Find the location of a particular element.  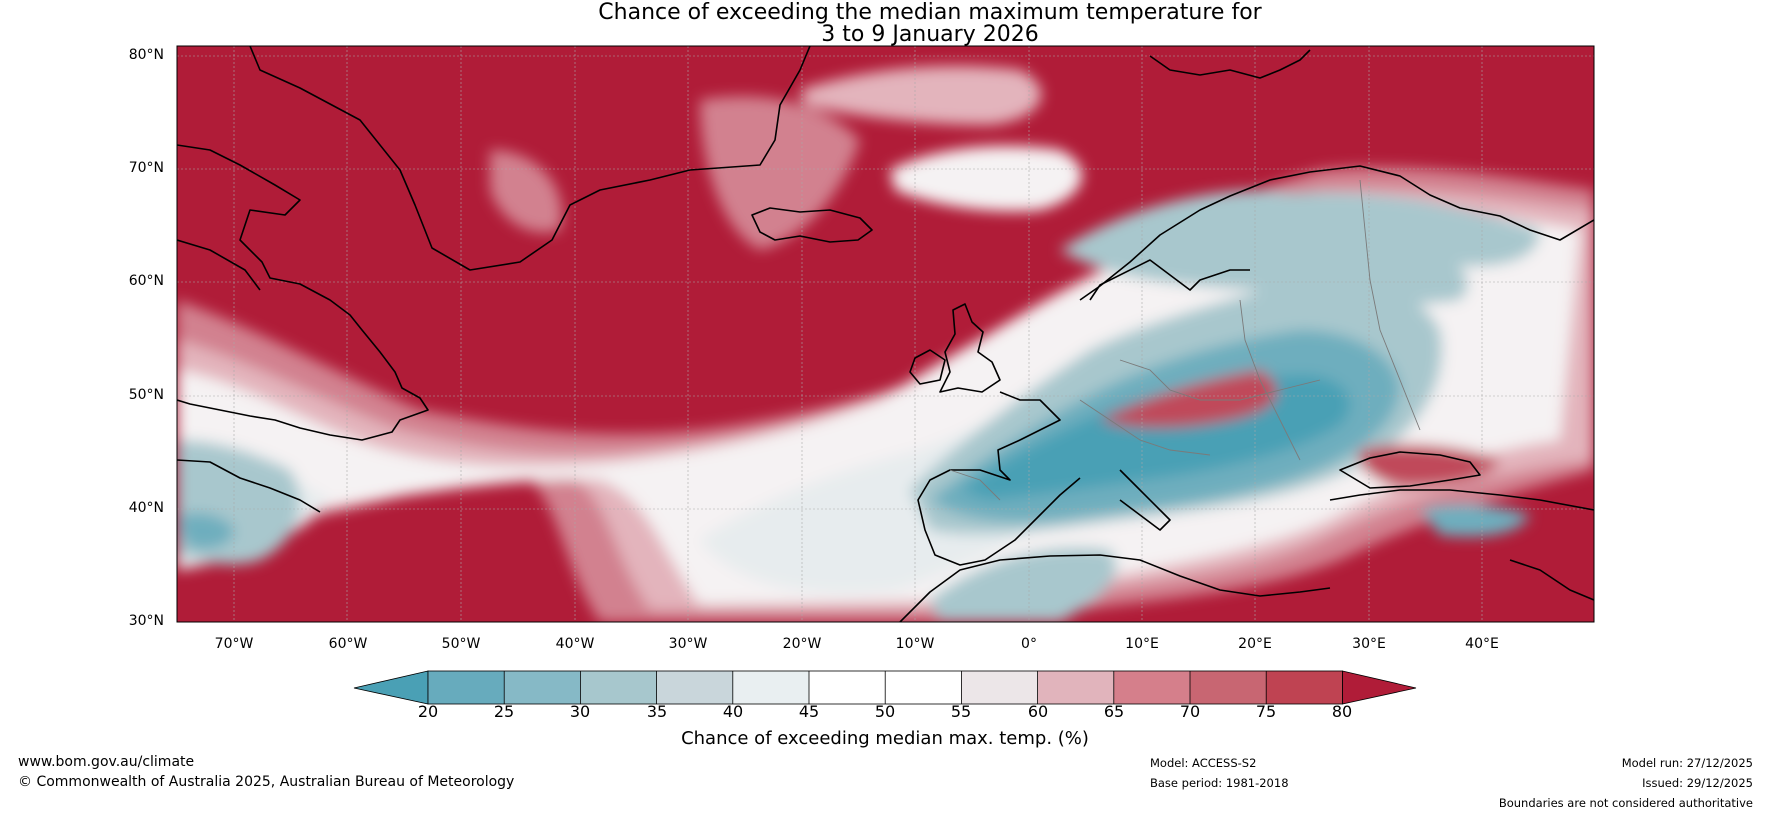

britain-coastline is located at coordinates (970, 348).